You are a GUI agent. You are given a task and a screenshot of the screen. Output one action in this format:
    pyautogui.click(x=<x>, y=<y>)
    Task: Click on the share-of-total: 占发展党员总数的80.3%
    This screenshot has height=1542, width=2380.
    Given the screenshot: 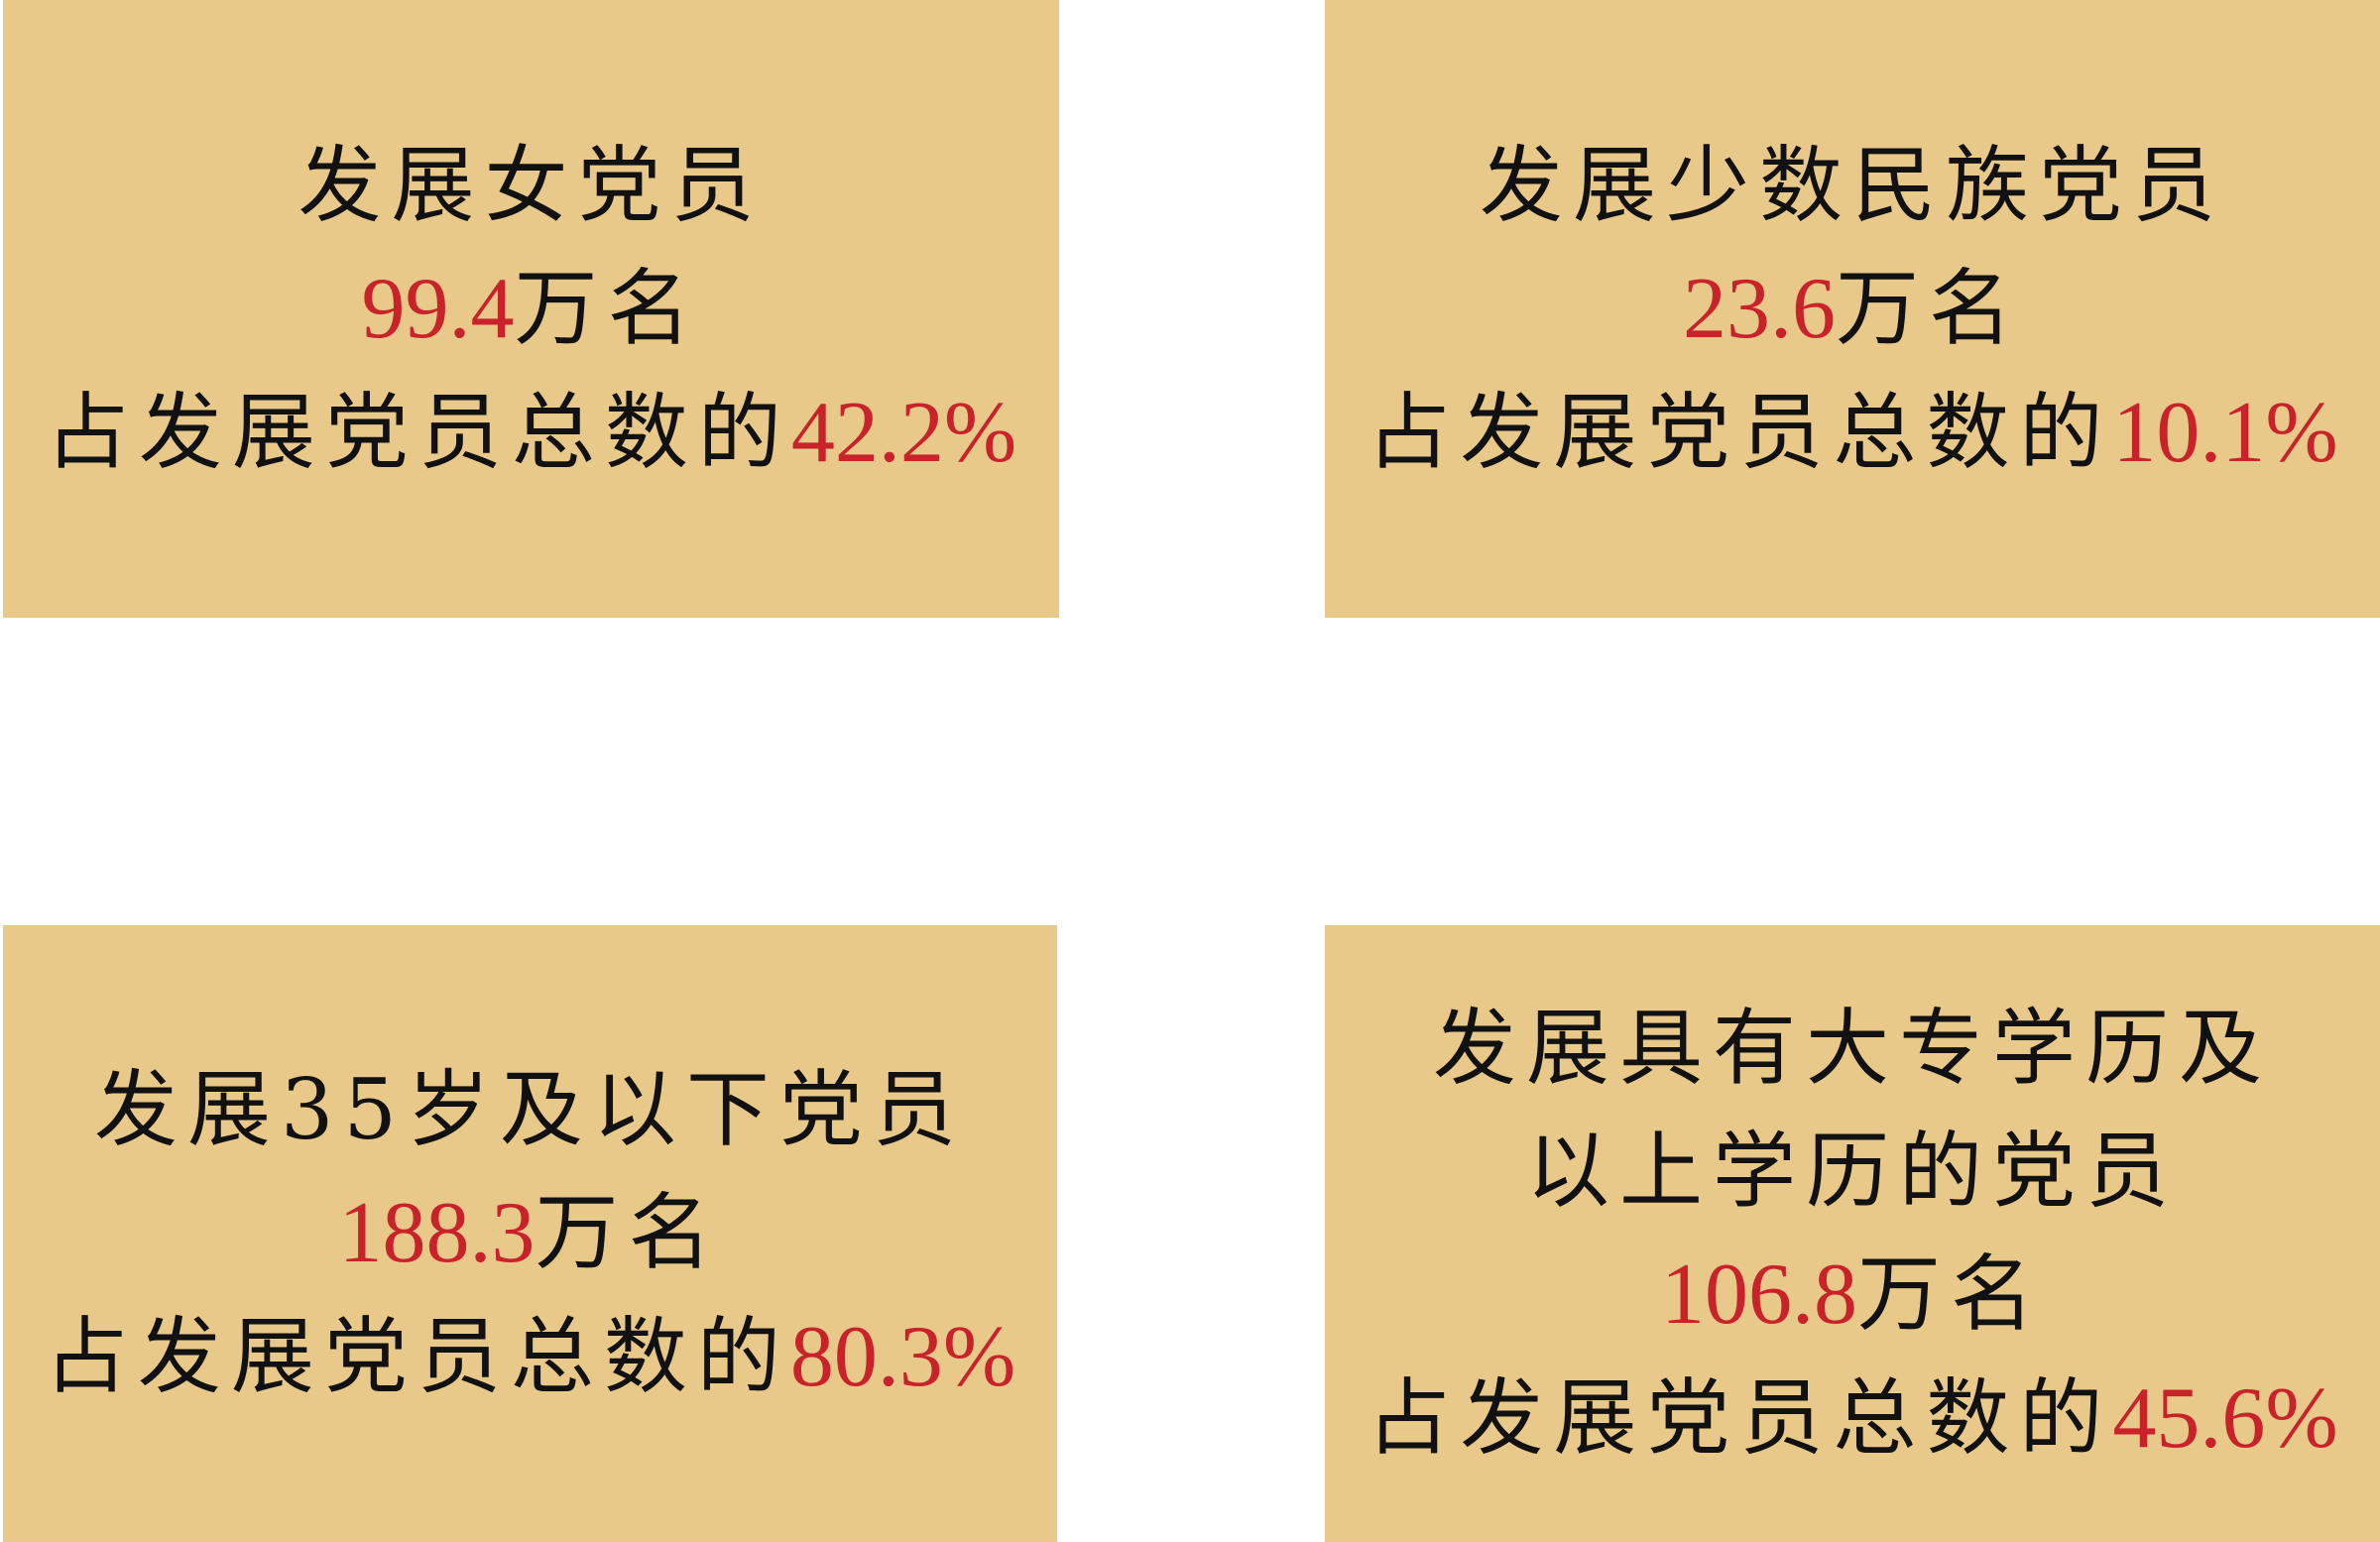 What is the action you would take?
    pyautogui.click(x=530, y=1357)
    